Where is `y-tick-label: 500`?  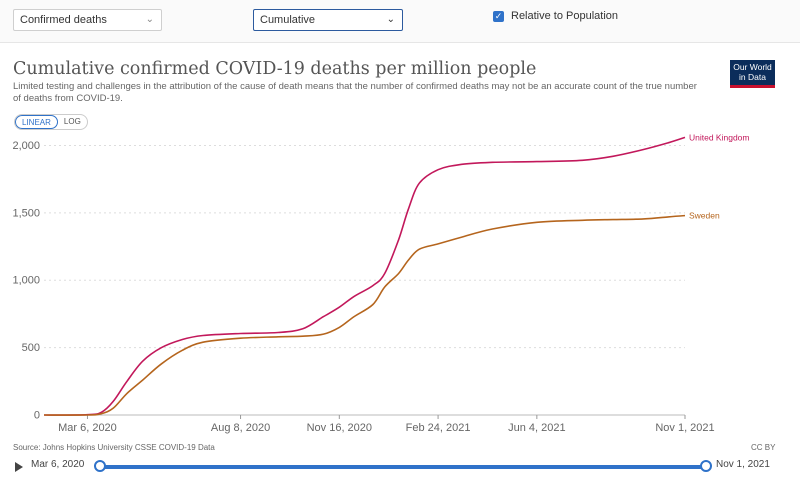 y-tick-label: 500 is located at coordinates (31, 348).